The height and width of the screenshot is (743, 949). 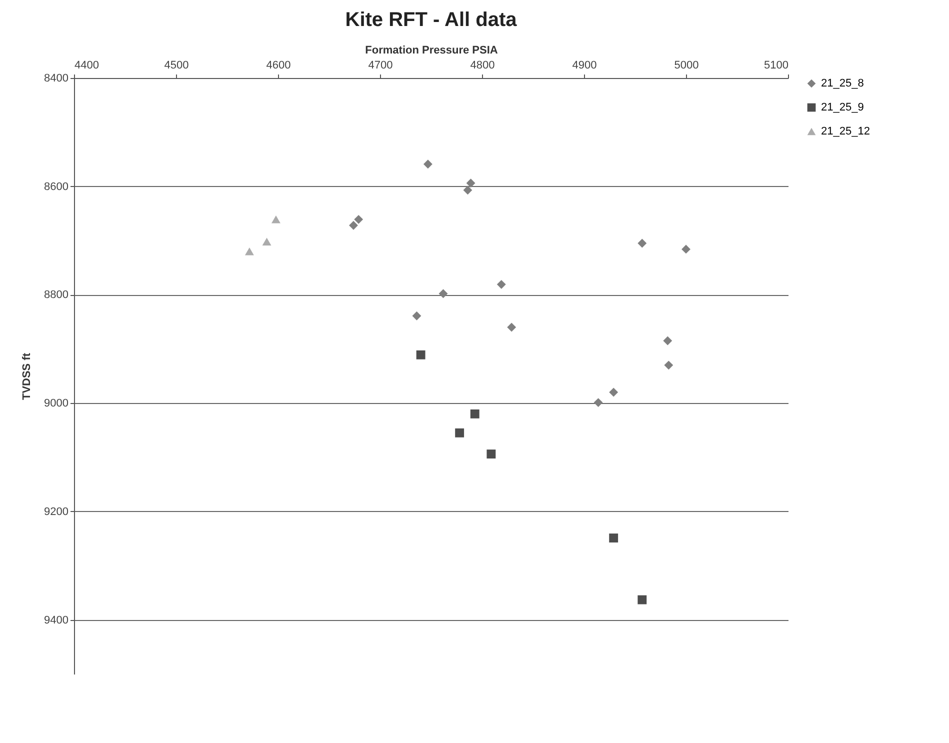 What do you see at coordinates (845, 132) in the screenshot?
I see `legend-label: 21_25_12` at bounding box center [845, 132].